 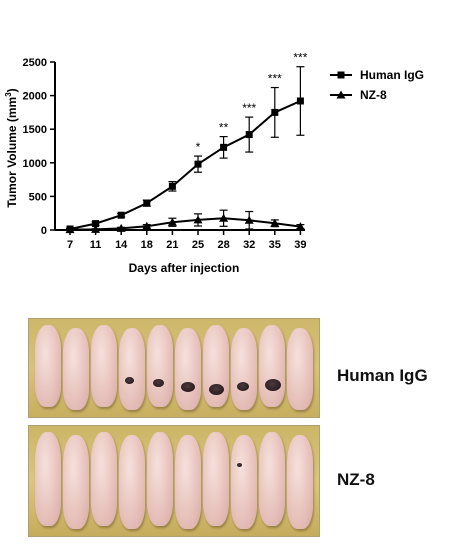 What do you see at coordinates (198, 147) in the screenshot?
I see `significance-label: *` at bounding box center [198, 147].